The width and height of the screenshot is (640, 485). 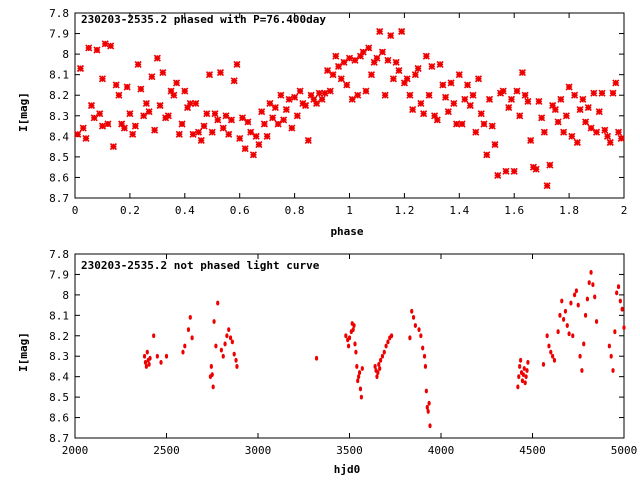 What do you see at coordinates (295, 210) in the screenshot?
I see `x-tick-label: 0.8` at bounding box center [295, 210].